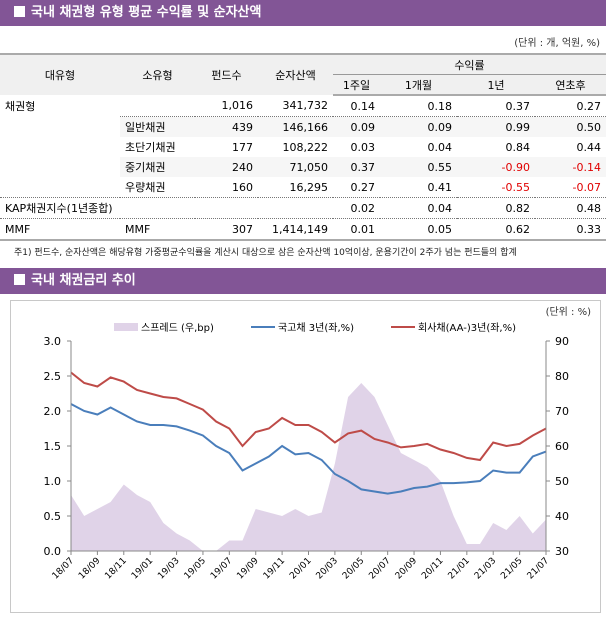 The image size is (608, 618). What do you see at coordinates (327, 568) in the screenshot?
I see `x-tick-label: 20/03` at bounding box center [327, 568].